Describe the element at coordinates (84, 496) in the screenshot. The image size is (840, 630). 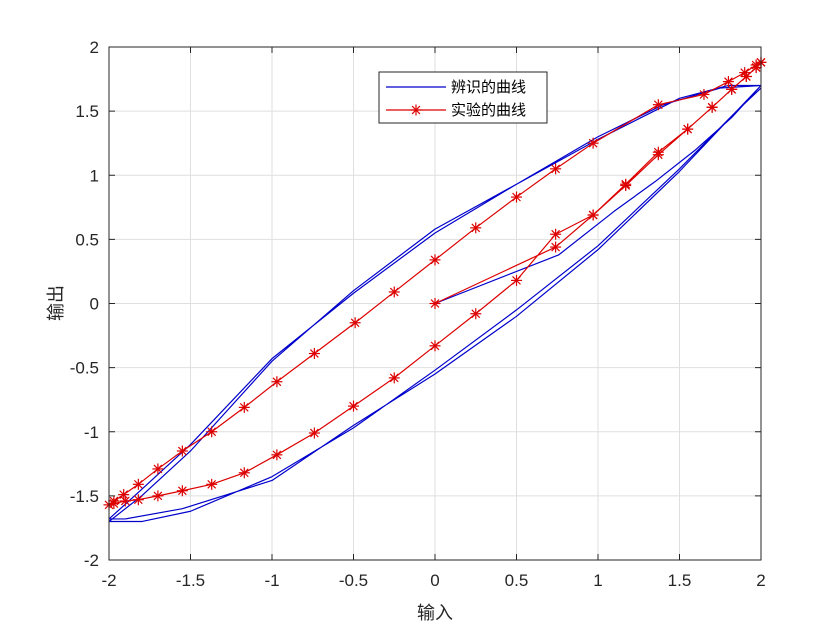
I see `y-tick-label: -1.5` at that location.